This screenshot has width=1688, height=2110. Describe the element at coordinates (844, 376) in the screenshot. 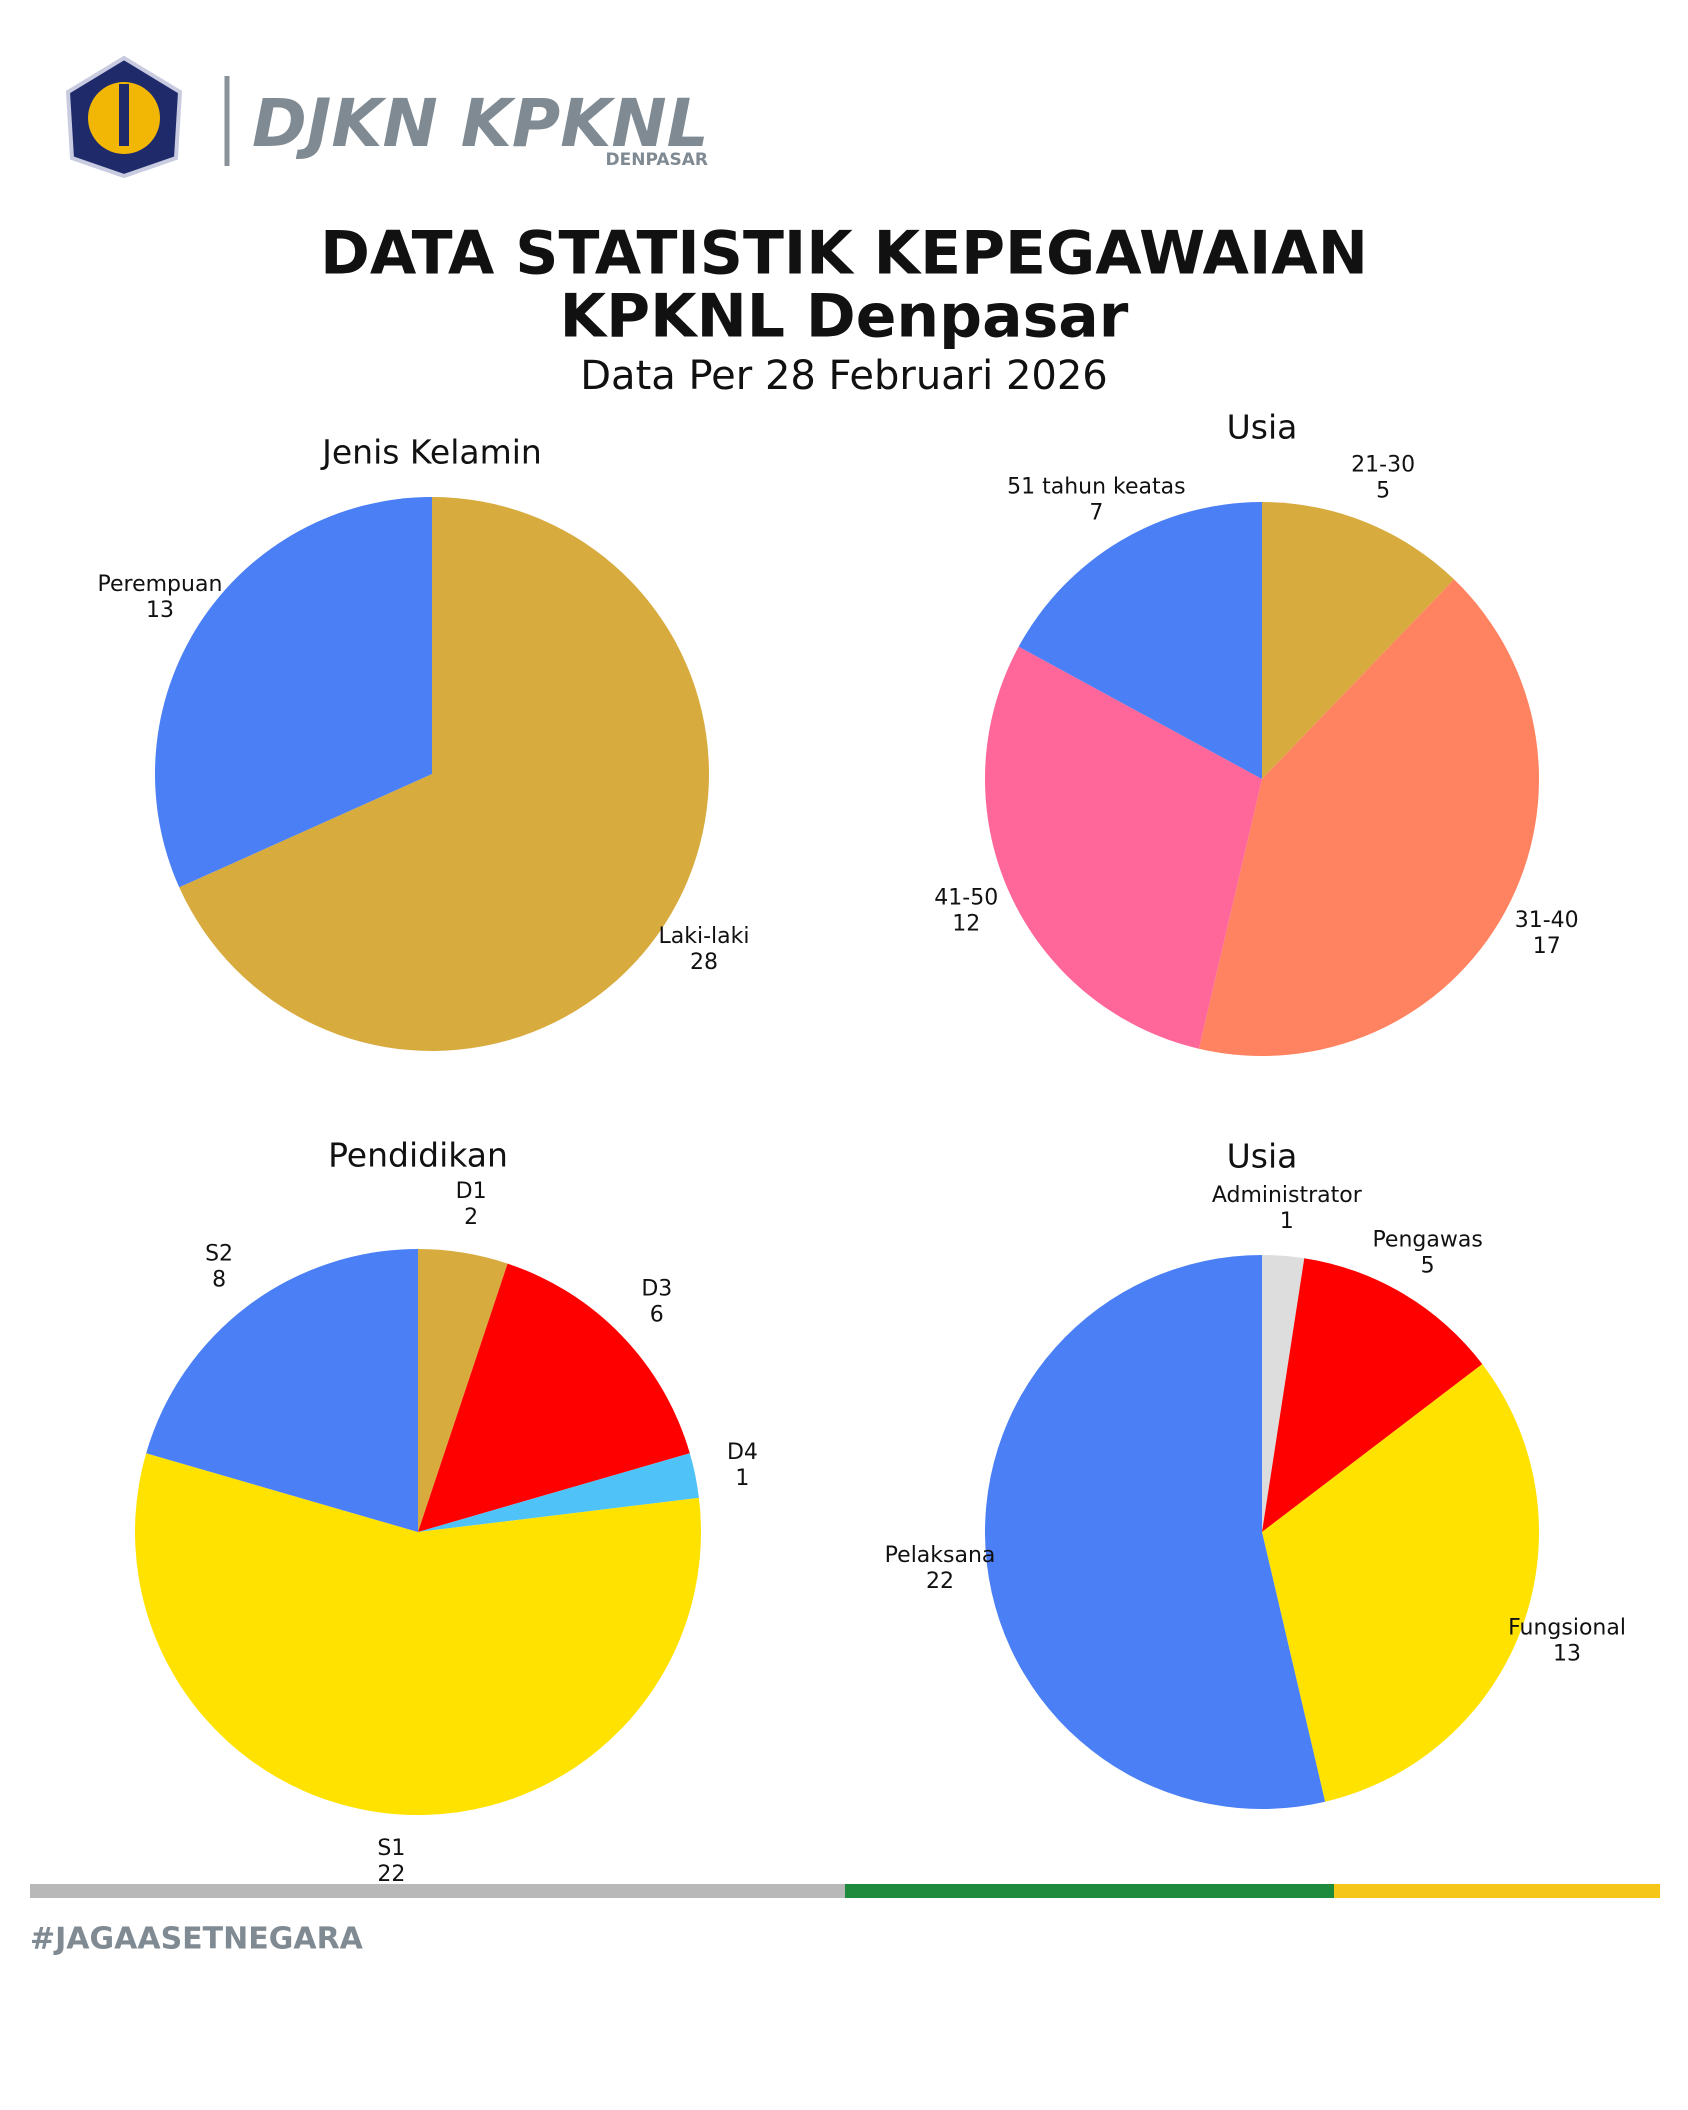

I see `subtitle: Data Per 28 Februari 2026` at that location.